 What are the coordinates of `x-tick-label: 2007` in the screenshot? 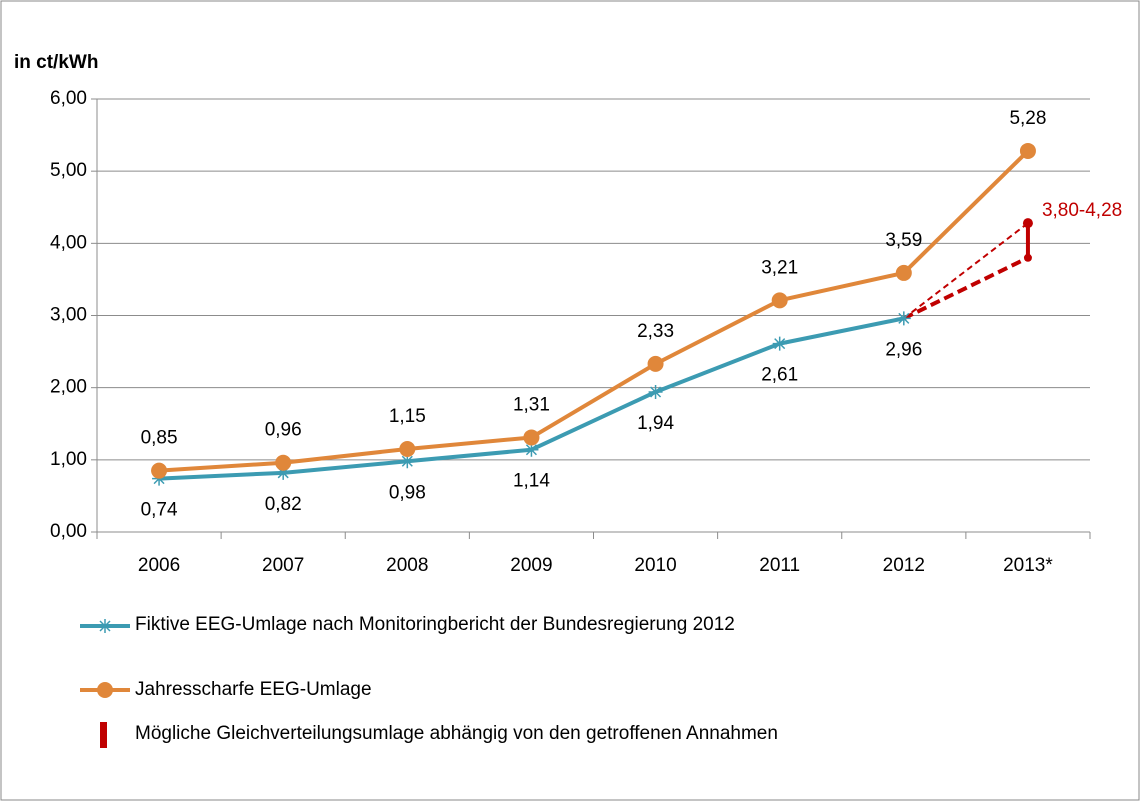 It's located at (283, 565).